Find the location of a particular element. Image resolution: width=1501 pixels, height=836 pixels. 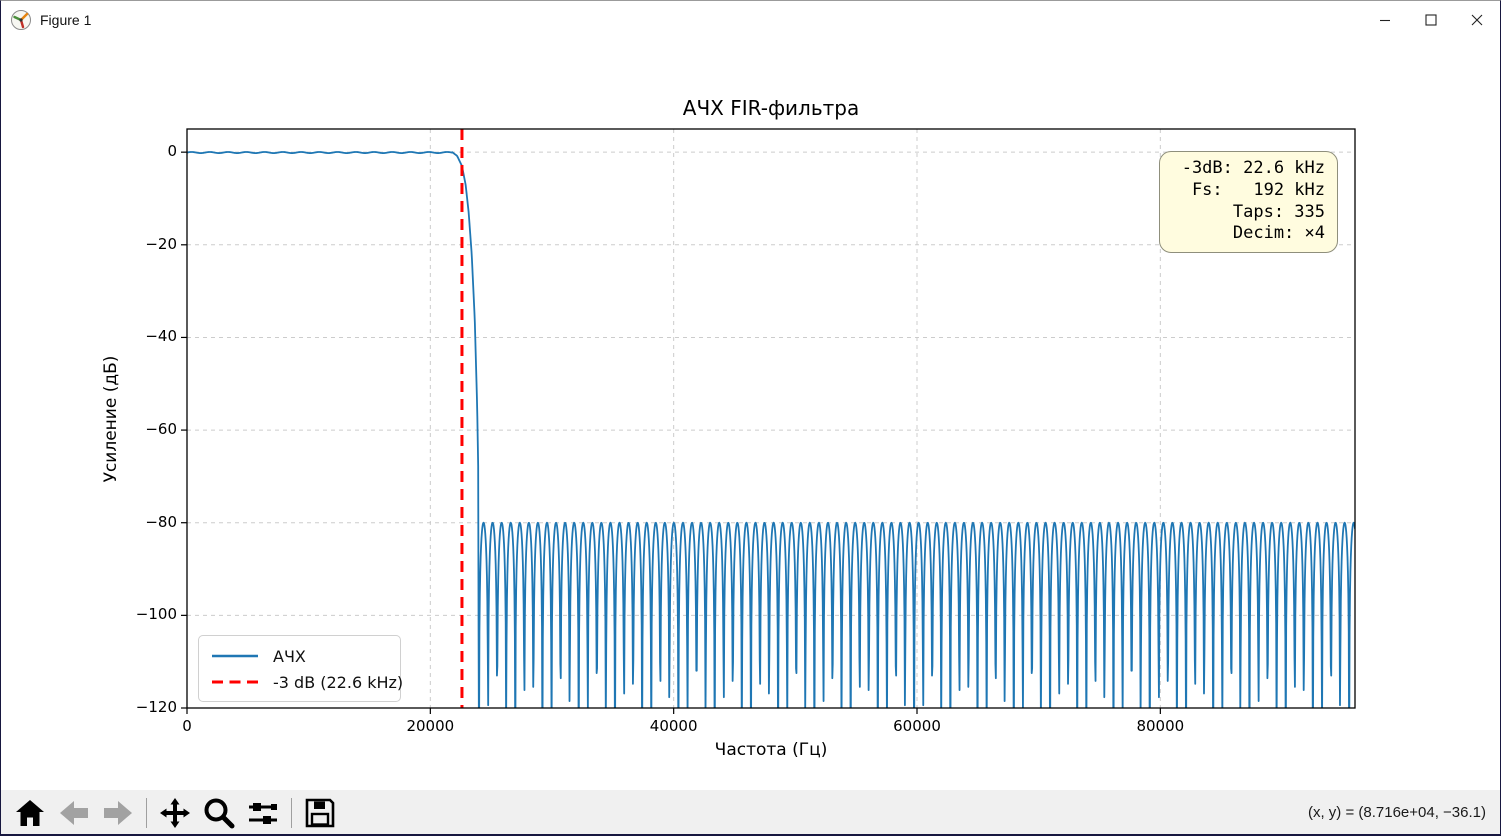

x-tick-label: 60000 is located at coordinates (917, 726).